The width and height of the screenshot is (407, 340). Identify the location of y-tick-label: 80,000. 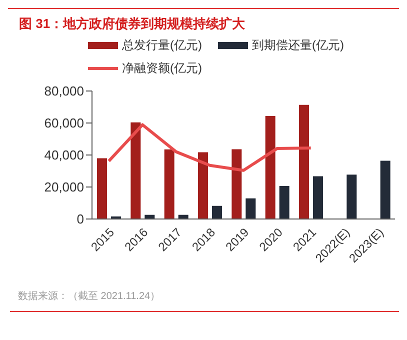
(64, 91).